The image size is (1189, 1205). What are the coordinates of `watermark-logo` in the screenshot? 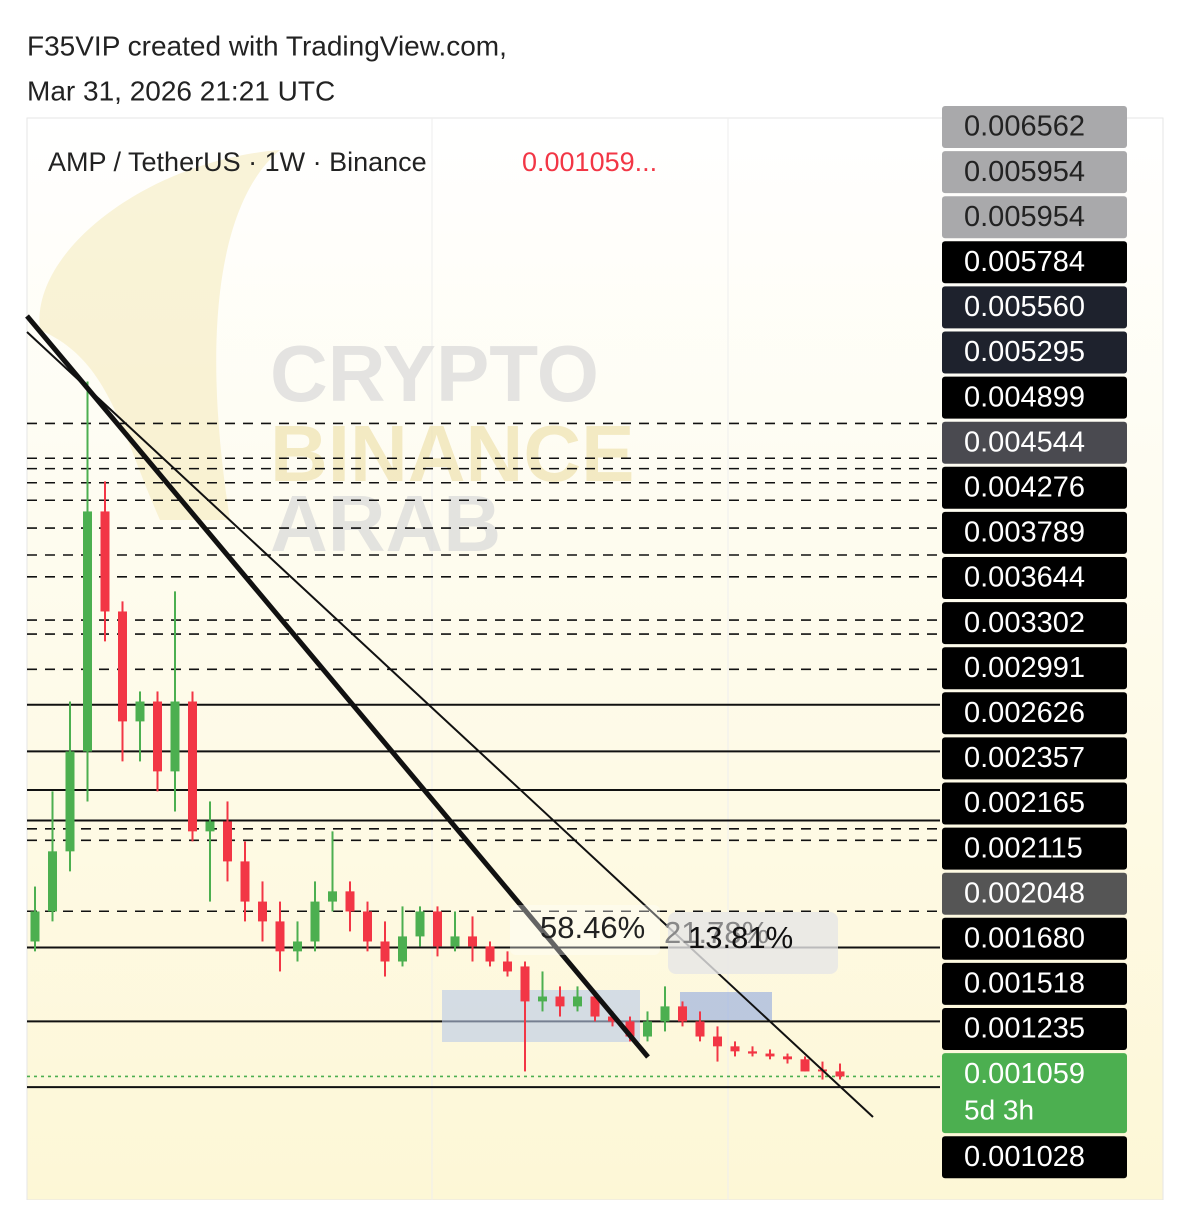 It's located at (159, 335).